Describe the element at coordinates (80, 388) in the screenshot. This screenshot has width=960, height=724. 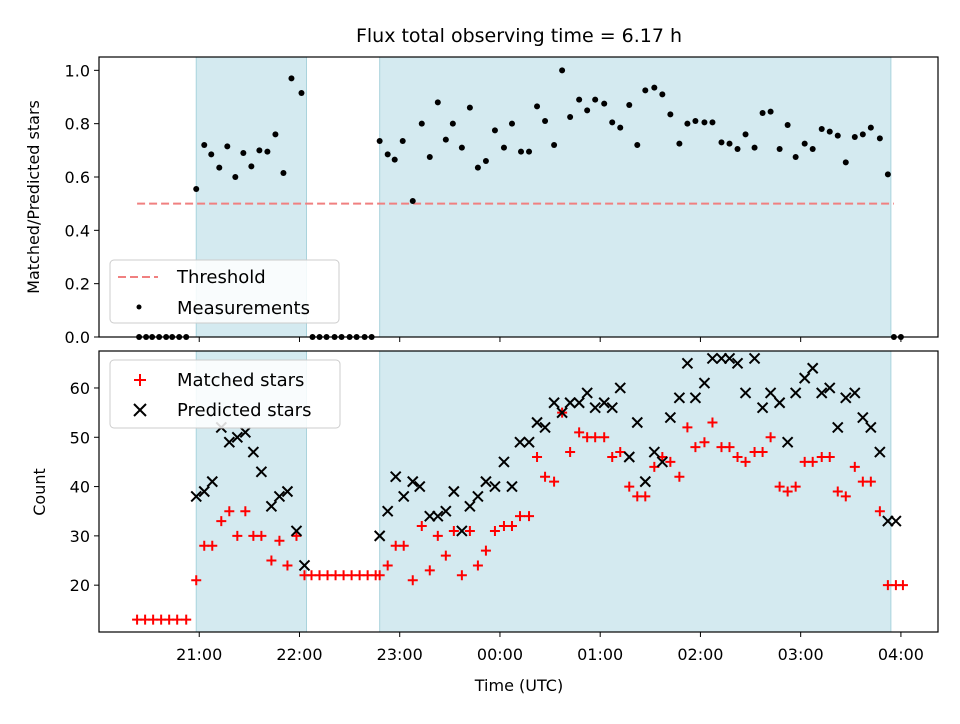
I see `y-tick-label: 60` at that location.